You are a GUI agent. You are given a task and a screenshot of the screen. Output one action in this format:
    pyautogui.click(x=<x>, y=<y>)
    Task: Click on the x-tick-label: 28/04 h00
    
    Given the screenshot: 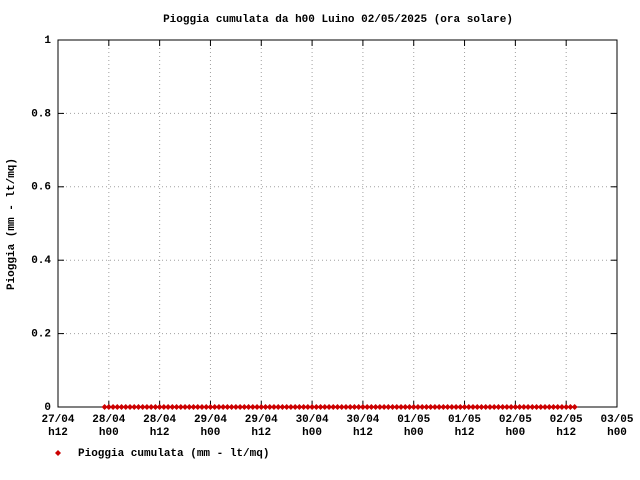 What is the action you would take?
    pyautogui.click(x=109, y=426)
    